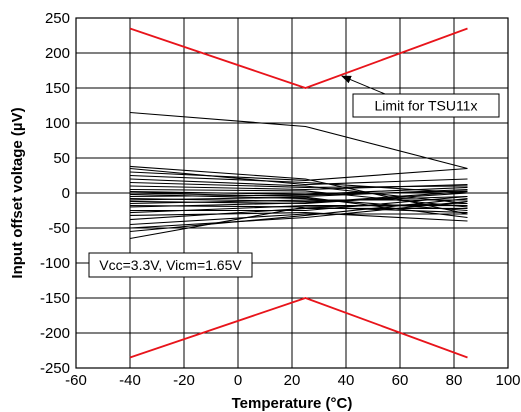  I want to click on x-tick-label: 100, so click(507, 380).